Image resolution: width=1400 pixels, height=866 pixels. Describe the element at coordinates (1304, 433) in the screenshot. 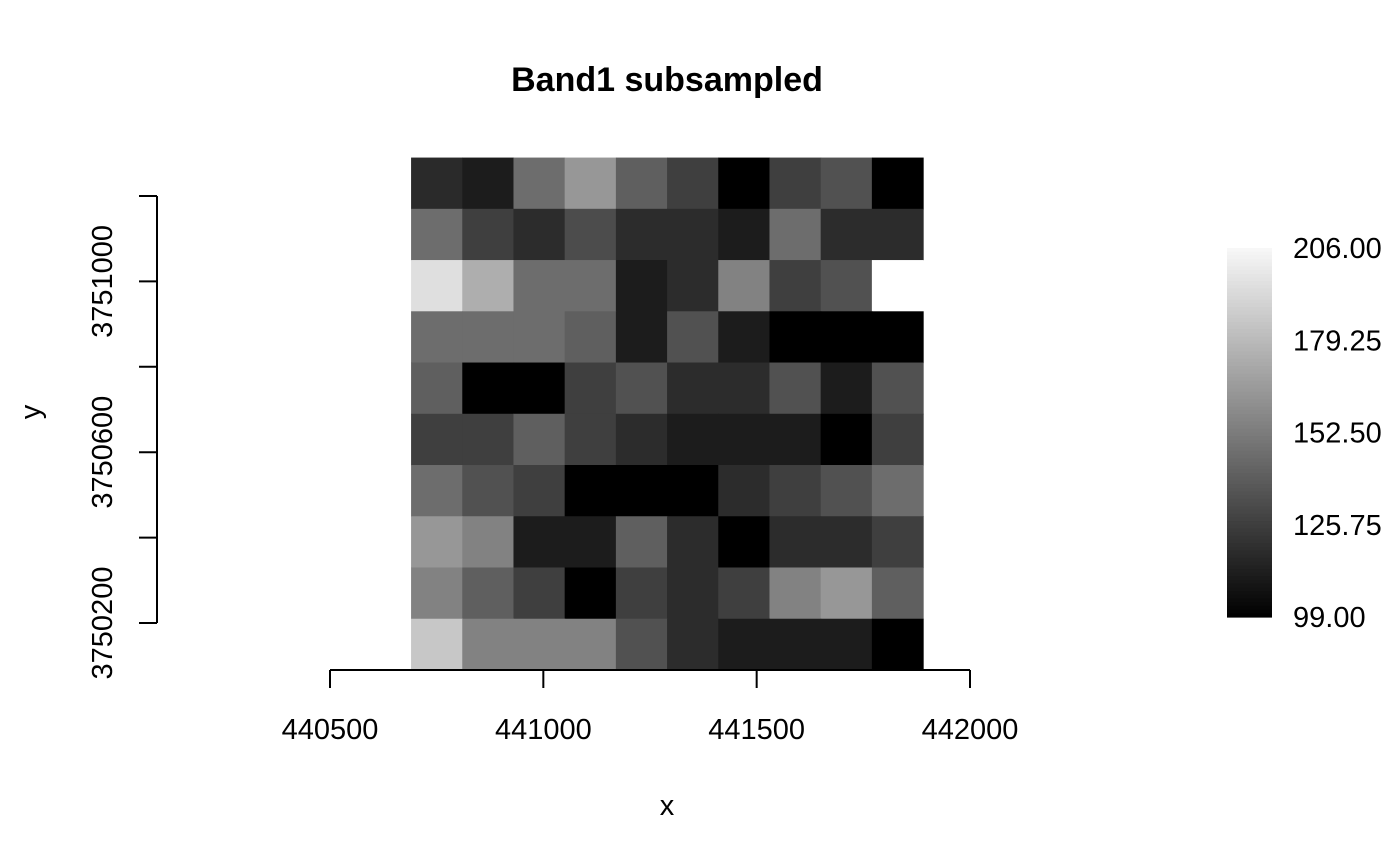

I see `color-legend: 206.00 179.25 152.50 125.75 99.00` at that location.